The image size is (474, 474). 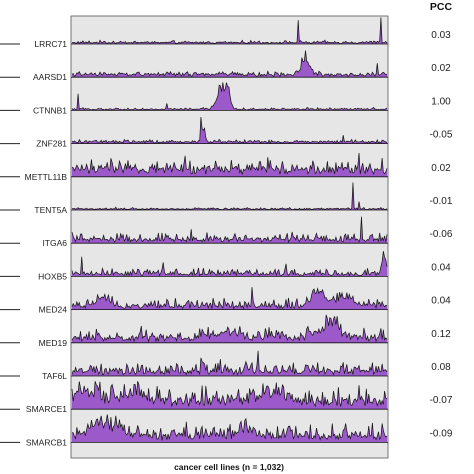 What do you see at coordinates (50, 110) in the screenshot?
I see `gene-label-ctnnb1: CTNNB1` at bounding box center [50, 110].